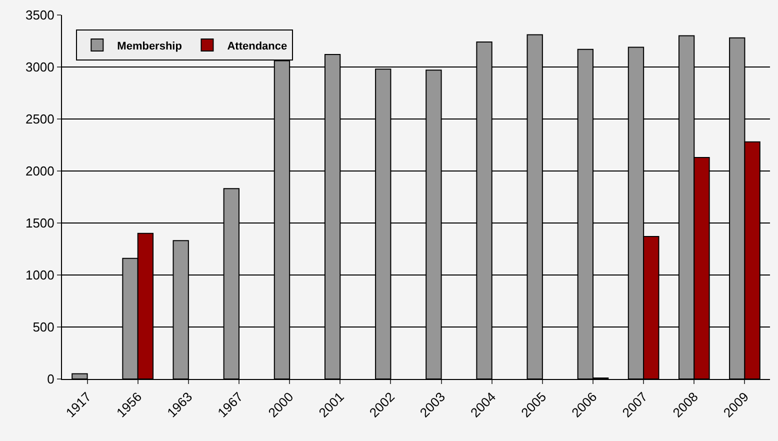 The width and height of the screenshot is (778, 441). I want to click on legend-label: Membership, so click(149, 46).